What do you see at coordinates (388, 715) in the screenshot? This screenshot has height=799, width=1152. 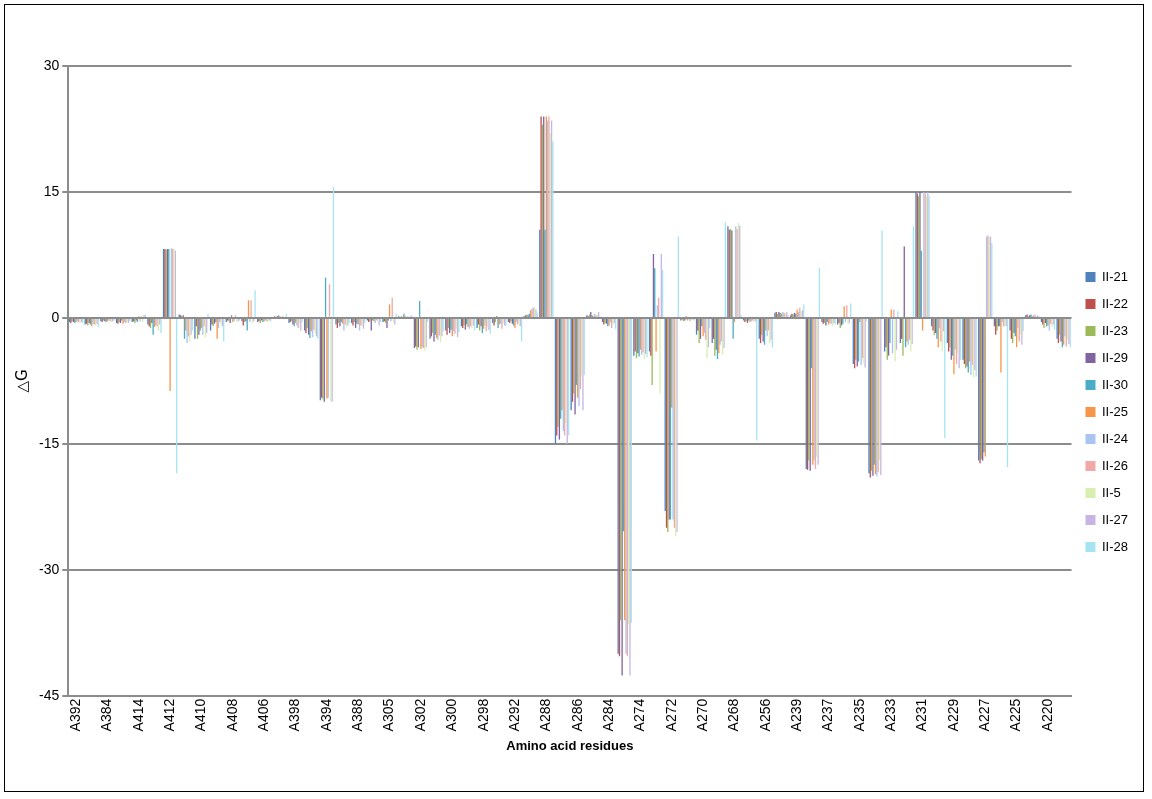 I see `x-tick-label: A305` at bounding box center [388, 715].